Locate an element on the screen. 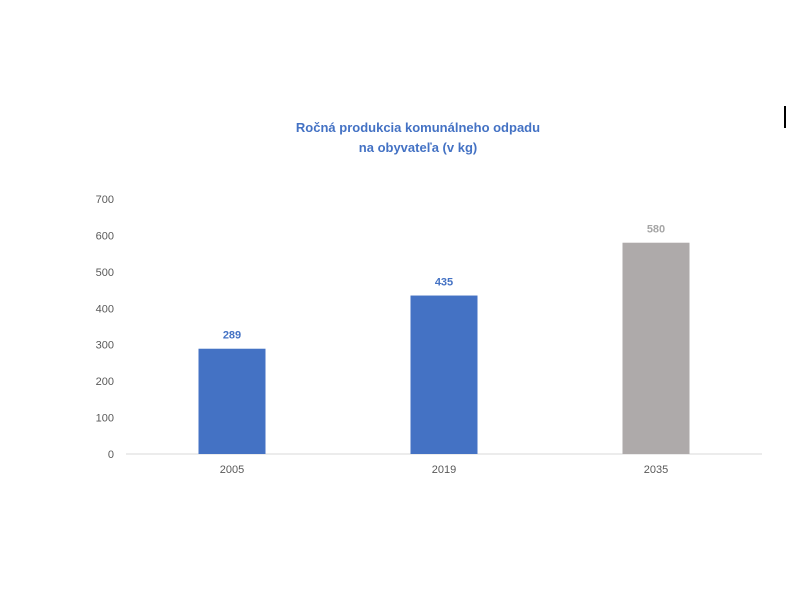  data-label: 435 is located at coordinates (444, 283).